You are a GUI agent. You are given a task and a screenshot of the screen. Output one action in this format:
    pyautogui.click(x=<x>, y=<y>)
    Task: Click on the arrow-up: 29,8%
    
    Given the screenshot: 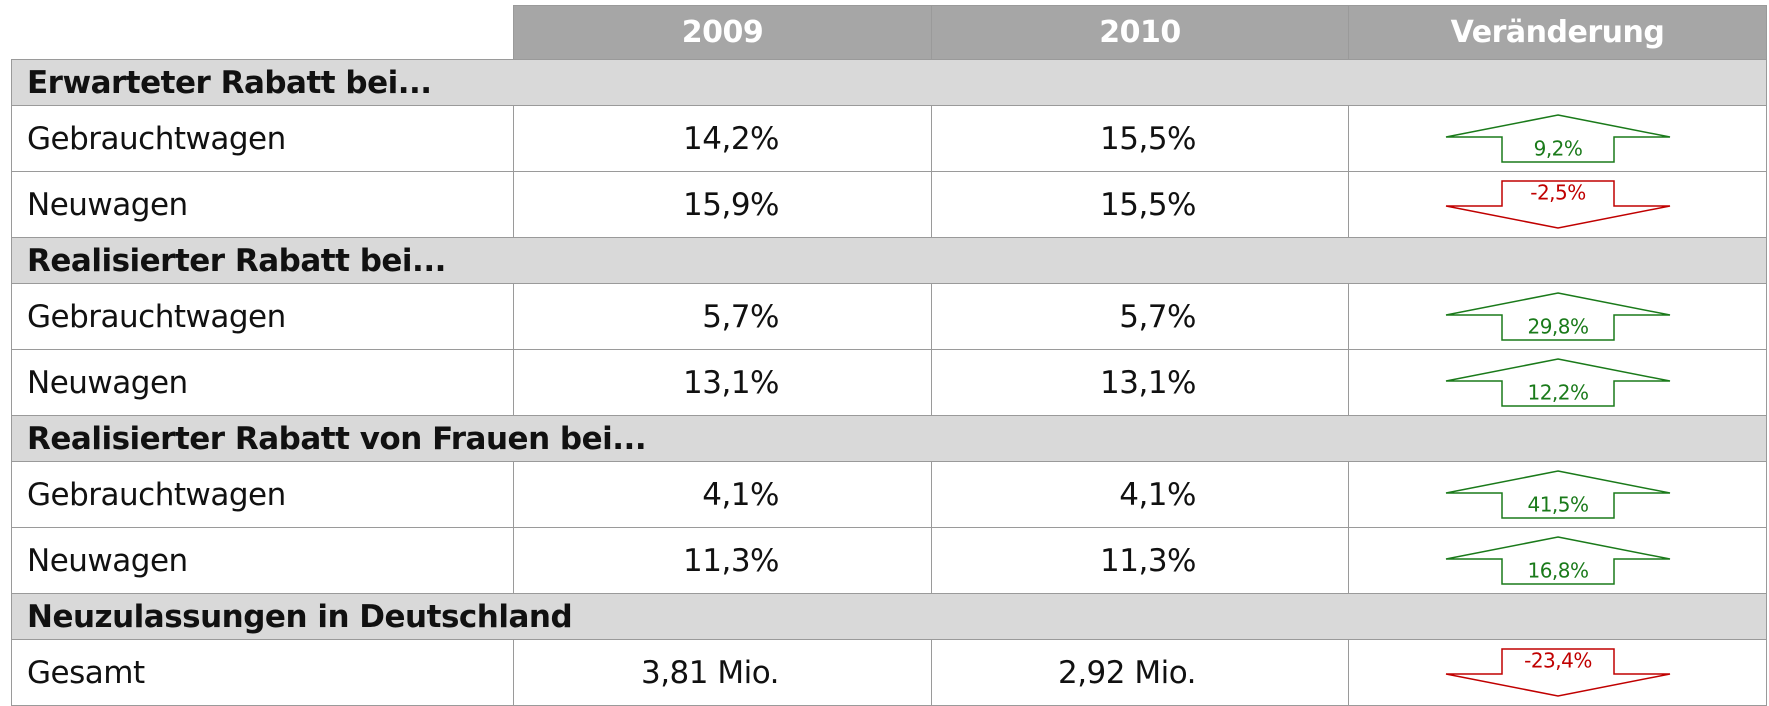 What is the action you would take?
    pyautogui.click(x=1557, y=316)
    